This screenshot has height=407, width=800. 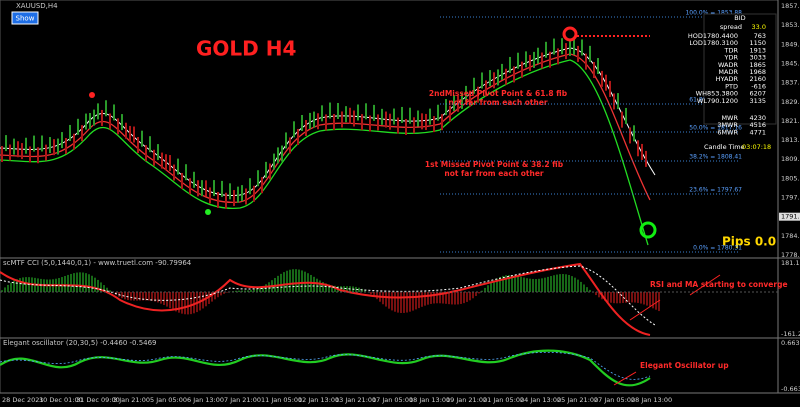 What do you see at coordinates (713, 13) in the screenshot?
I see `fib-label: 100.0% = 1853.88` at bounding box center [713, 13].